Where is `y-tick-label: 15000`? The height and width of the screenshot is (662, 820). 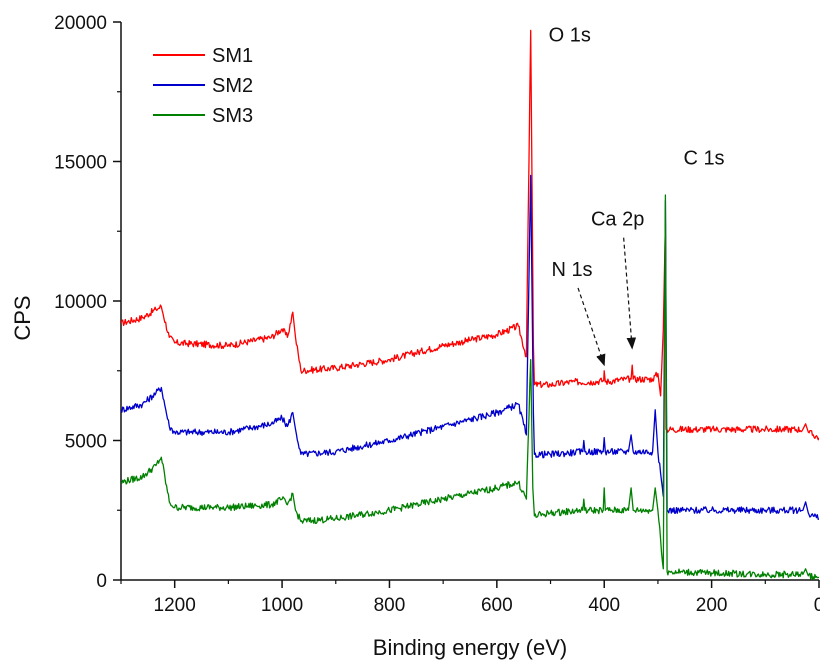 y-tick-label: 15000 is located at coordinates (80, 163).